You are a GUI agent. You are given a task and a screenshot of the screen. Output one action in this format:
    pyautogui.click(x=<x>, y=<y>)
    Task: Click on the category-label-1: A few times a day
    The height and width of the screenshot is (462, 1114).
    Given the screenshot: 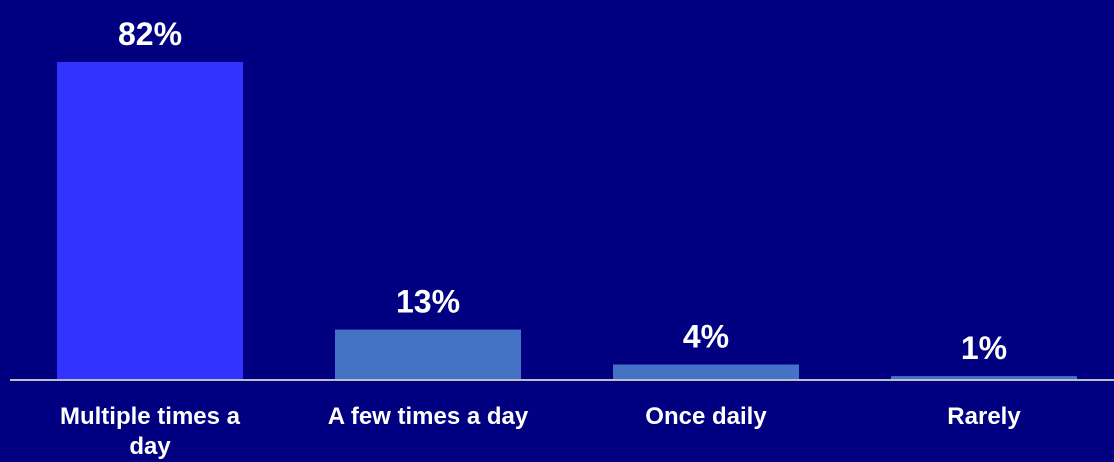 What is the action you would take?
    pyautogui.click(x=428, y=416)
    